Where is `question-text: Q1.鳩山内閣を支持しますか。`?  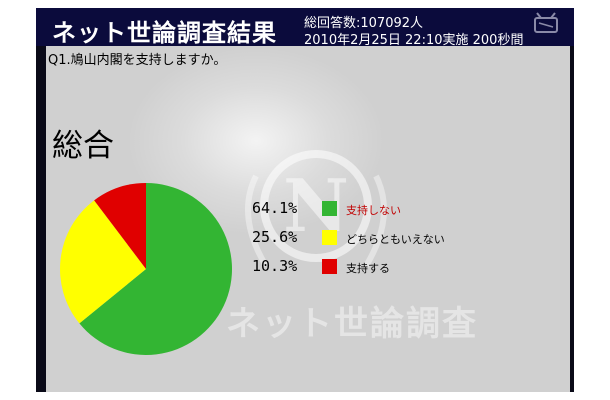 question-text: Q1.鳩山内閣を支持しますか。 is located at coordinates (137, 60).